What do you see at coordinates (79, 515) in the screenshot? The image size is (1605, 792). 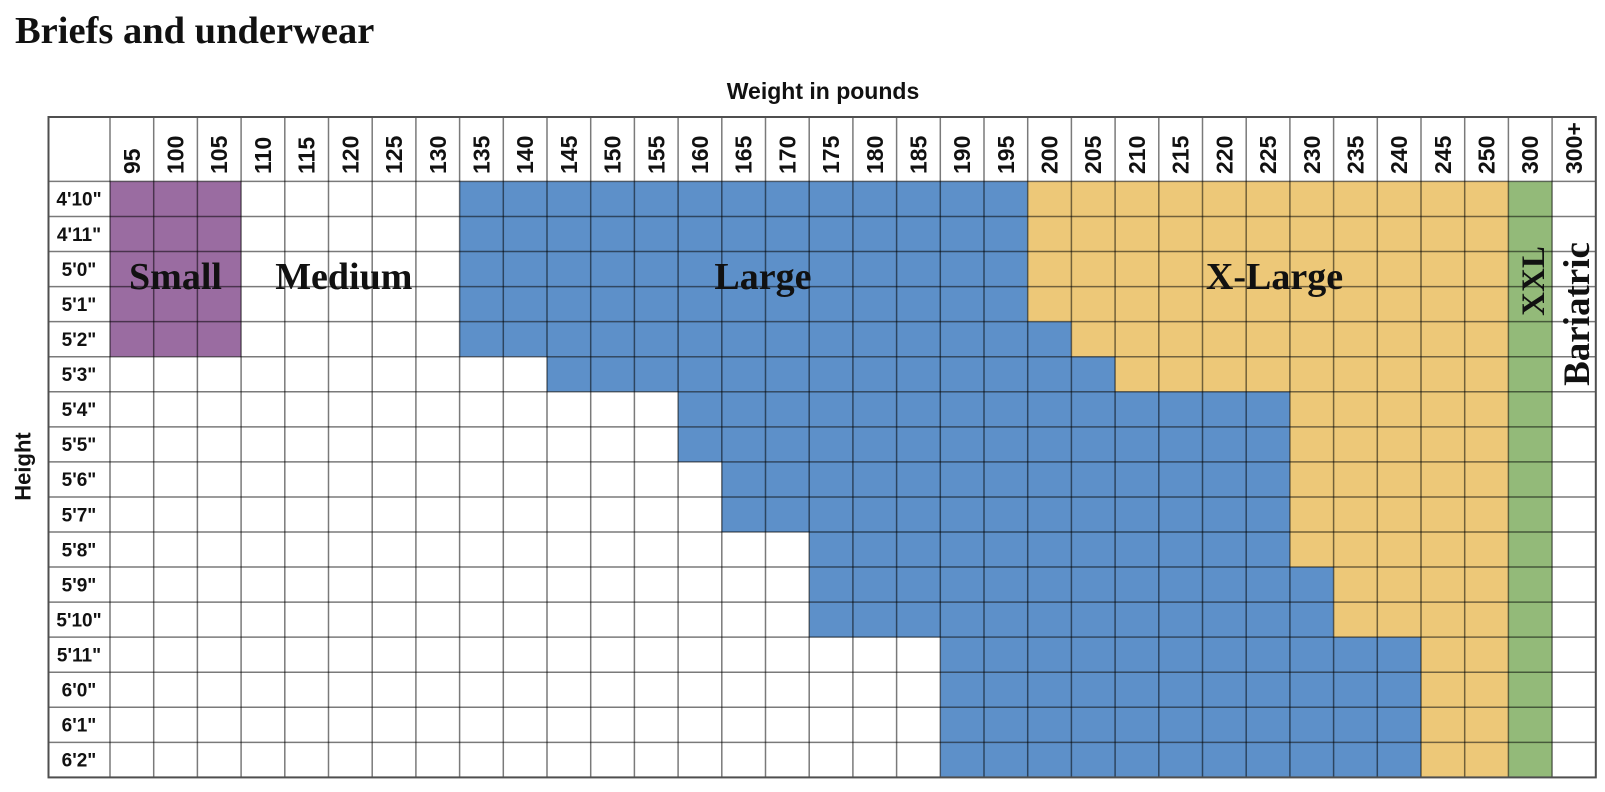 I see `svg-text: 5'7"` at bounding box center [79, 515].